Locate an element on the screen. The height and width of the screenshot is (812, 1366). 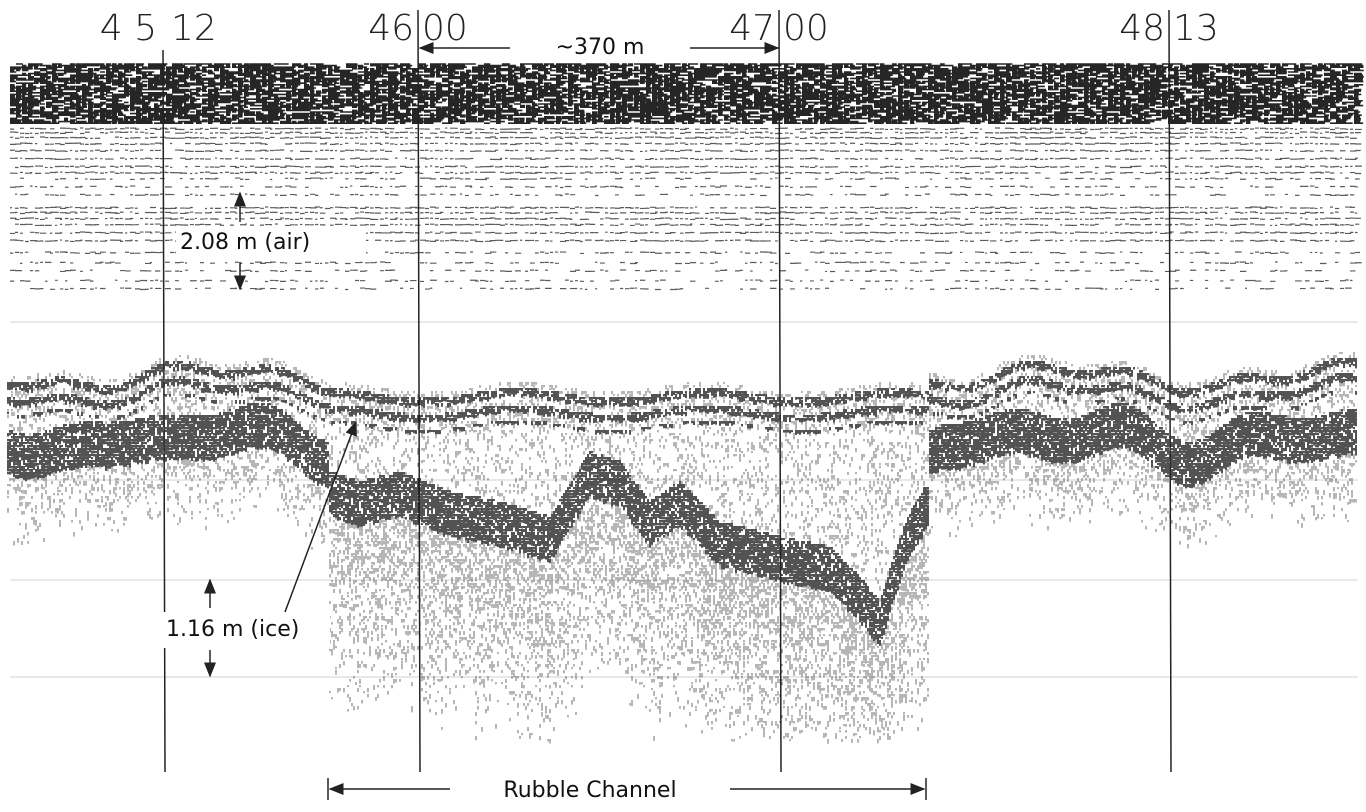
time-label: 46 is located at coordinates (391, 28).